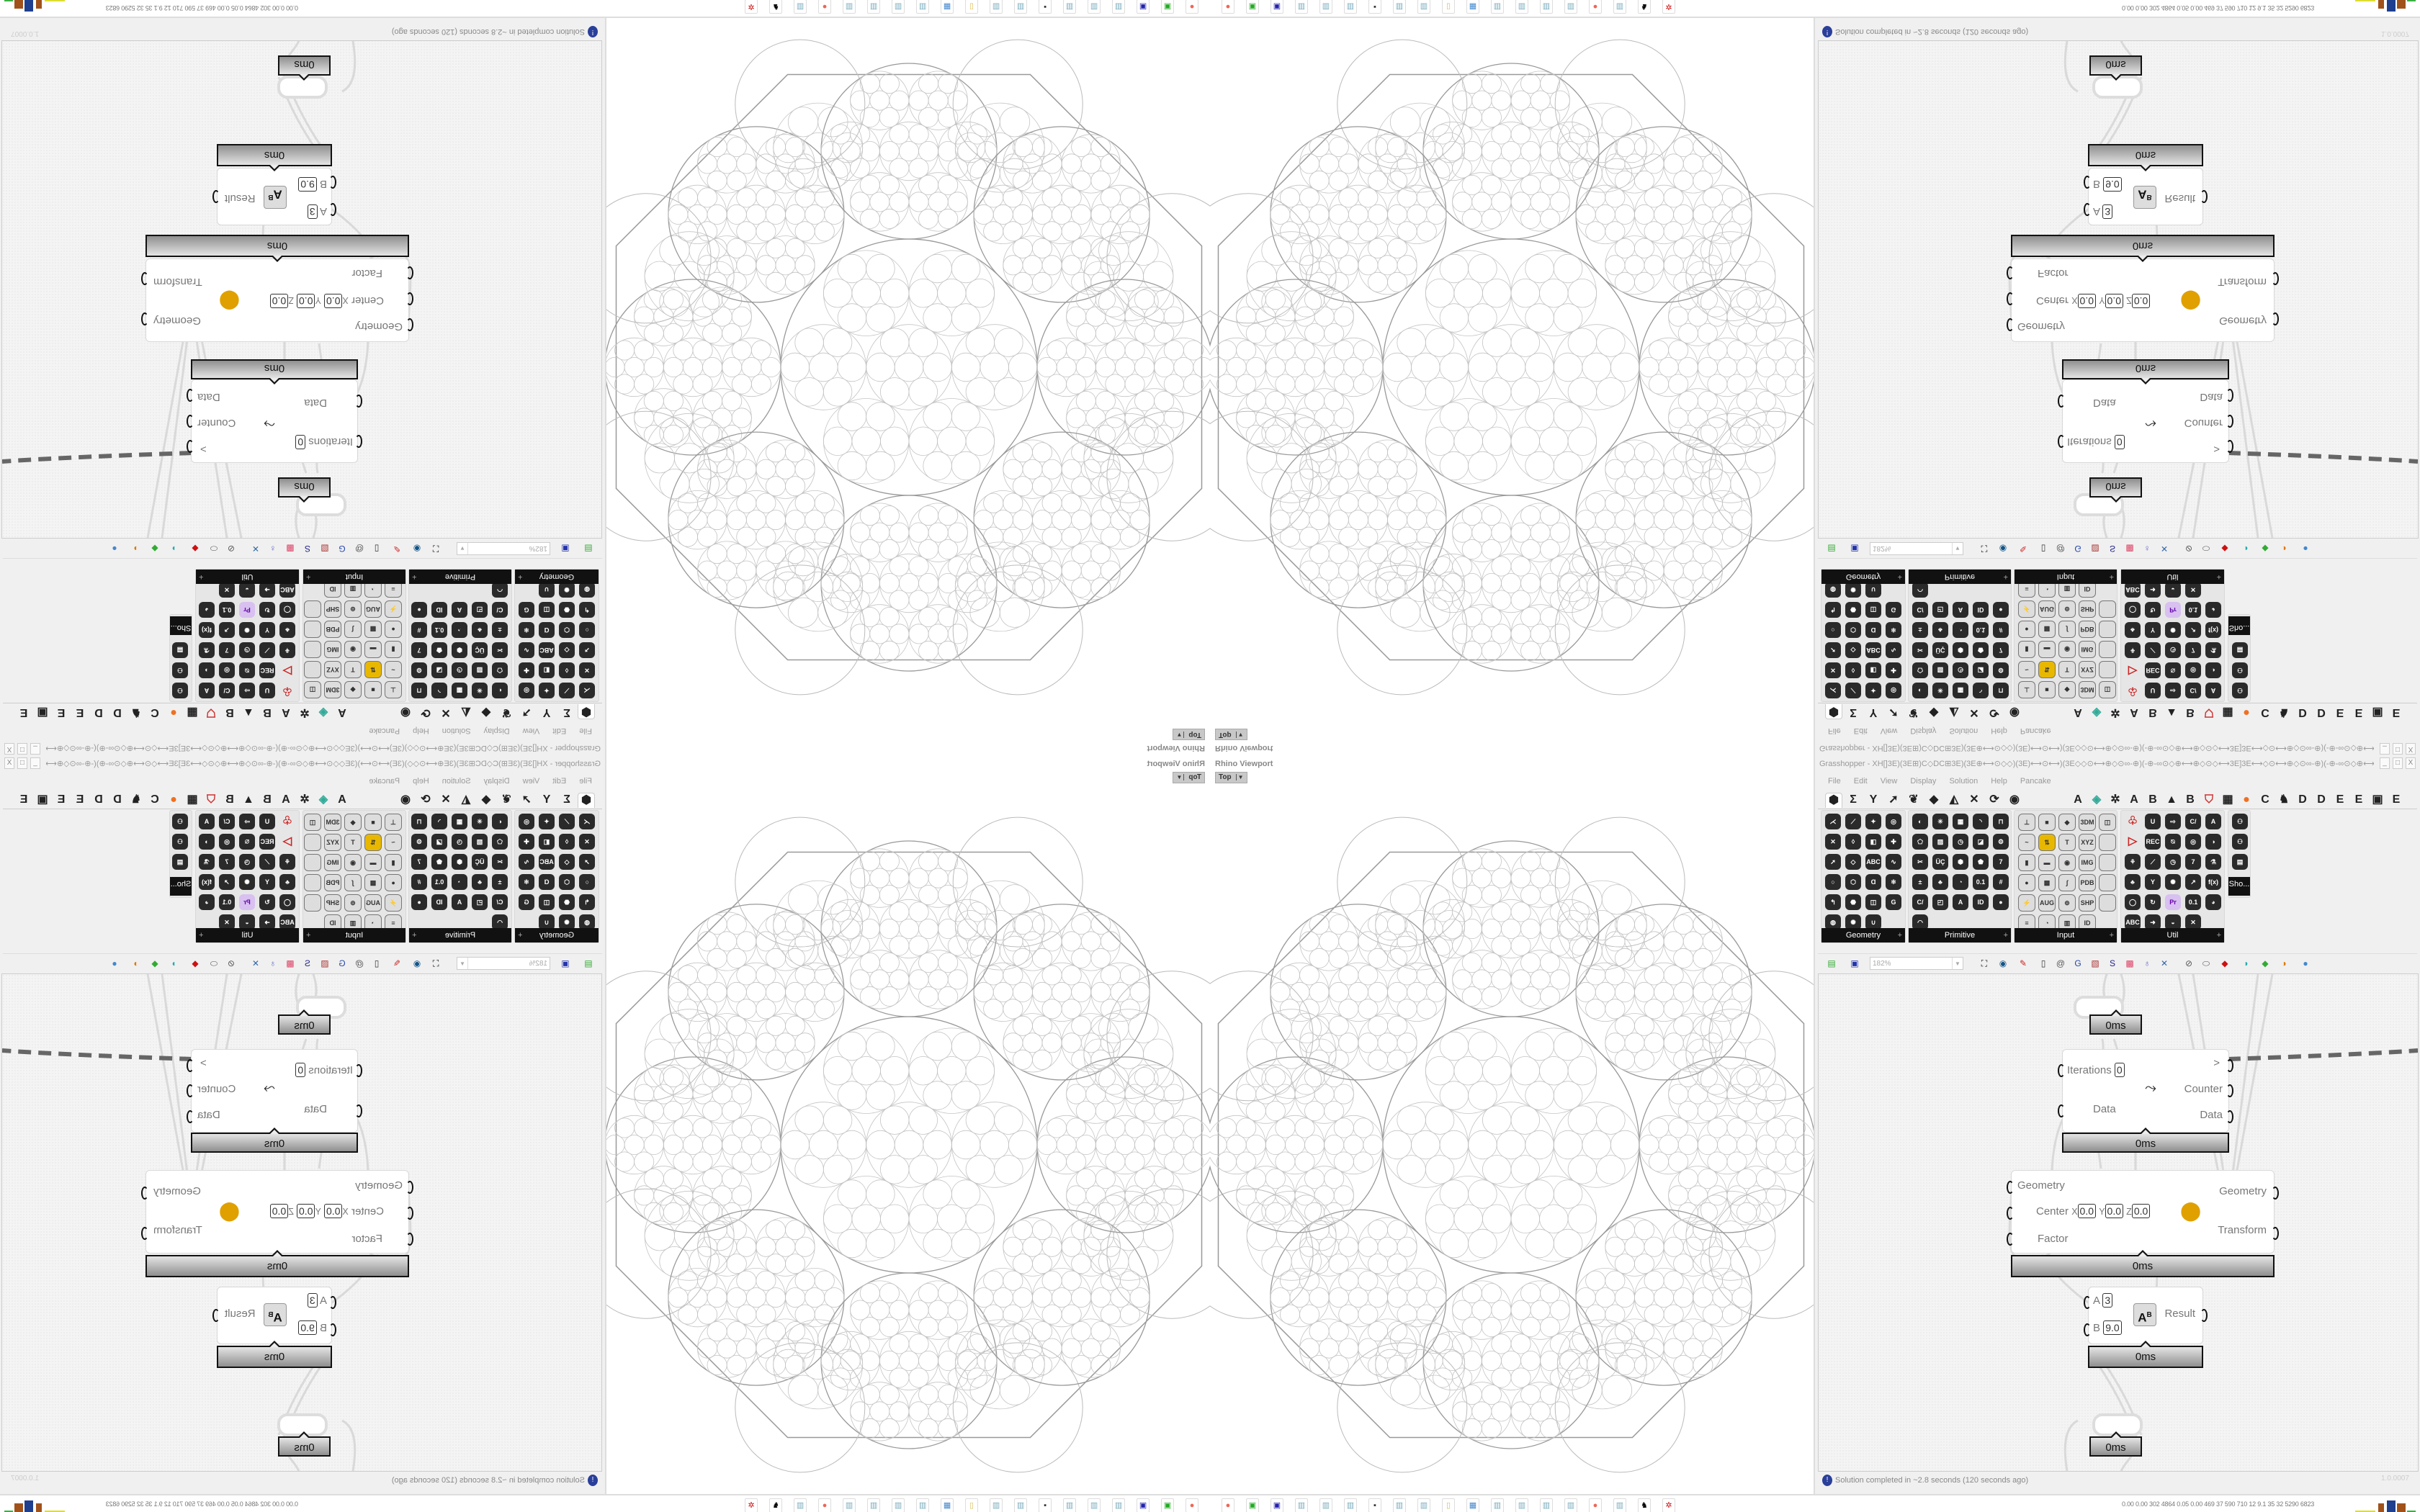  I want to click on component-icon: ◇, so click(1853, 862).